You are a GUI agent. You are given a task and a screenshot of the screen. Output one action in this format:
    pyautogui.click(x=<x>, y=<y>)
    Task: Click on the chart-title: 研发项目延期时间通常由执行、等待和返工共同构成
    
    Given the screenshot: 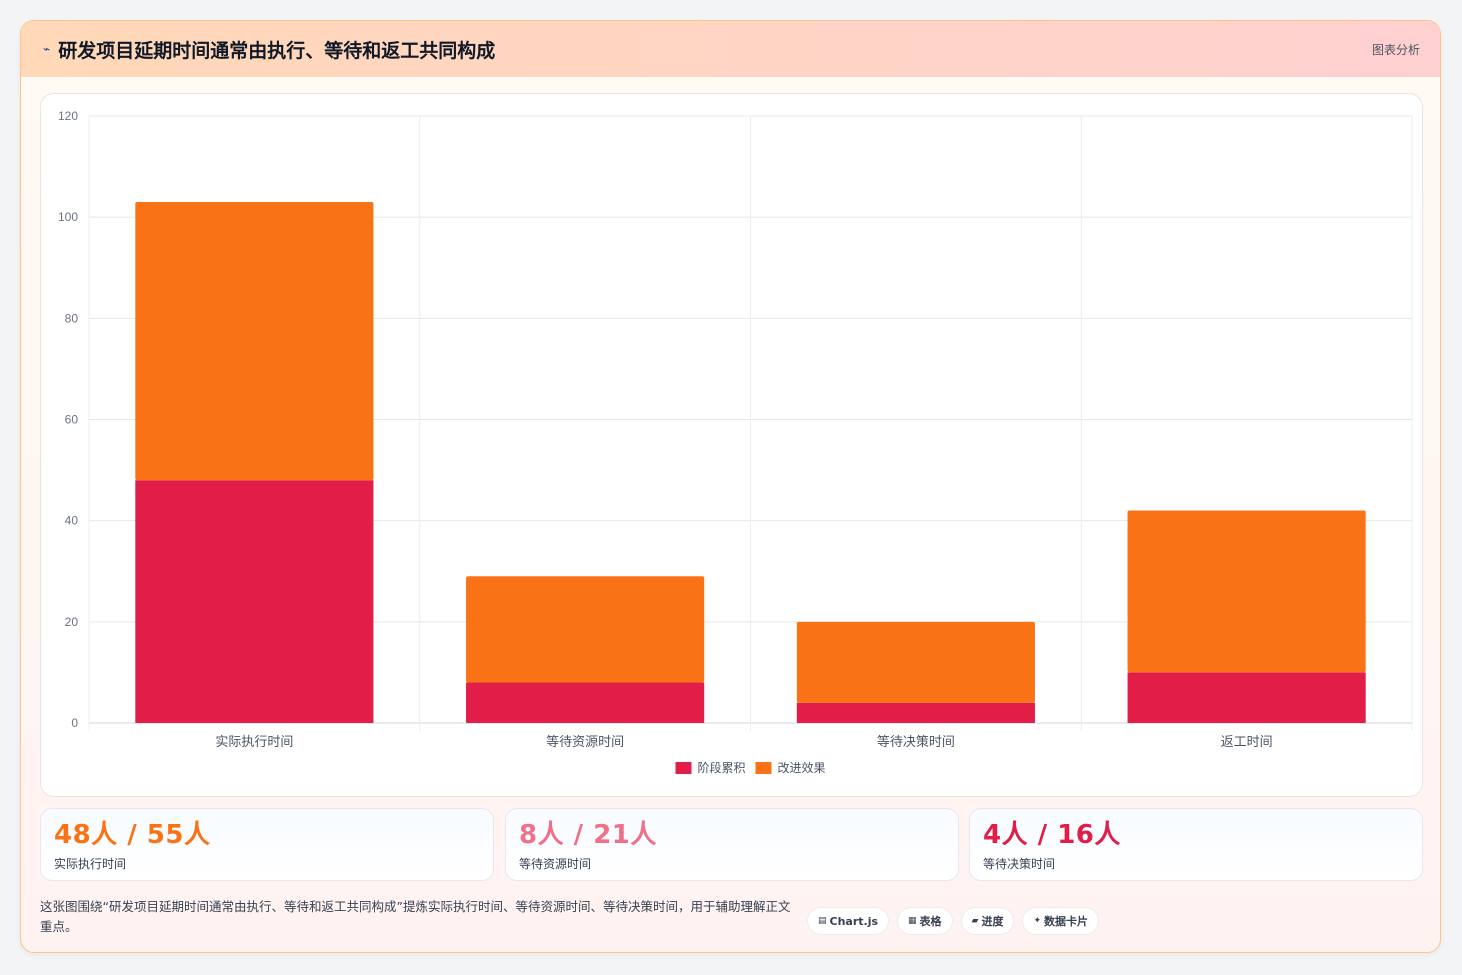 What is the action you would take?
    pyautogui.click(x=277, y=50)
    